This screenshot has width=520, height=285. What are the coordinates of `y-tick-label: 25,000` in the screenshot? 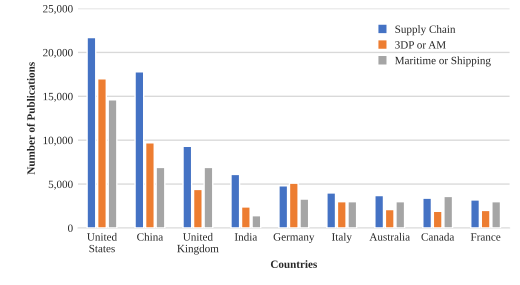 It's located at (58, 9).